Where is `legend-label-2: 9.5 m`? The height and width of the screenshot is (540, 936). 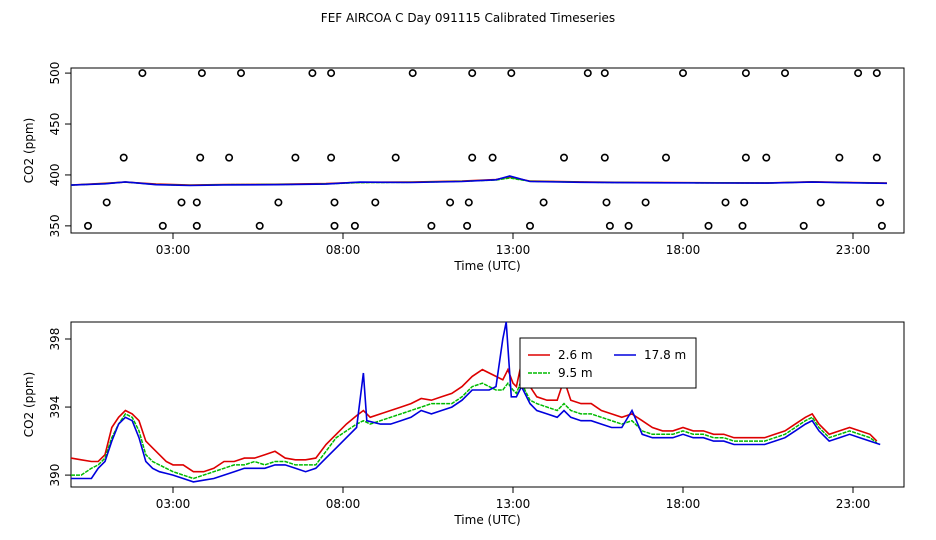
legend-label-2: 9.5 m is located at coordinates (575, 373).